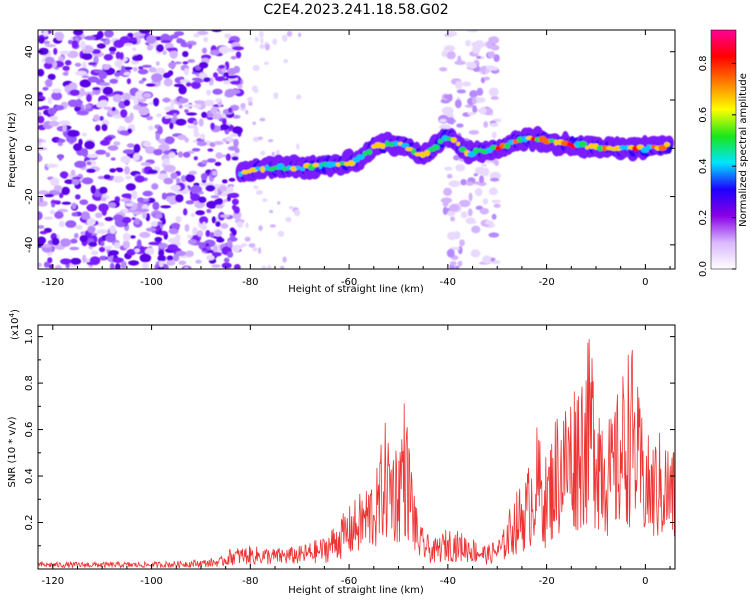 This screenshot has width=750, height=600. I want to click on colorbar-tick-label: 0.8, so click(703, 63).